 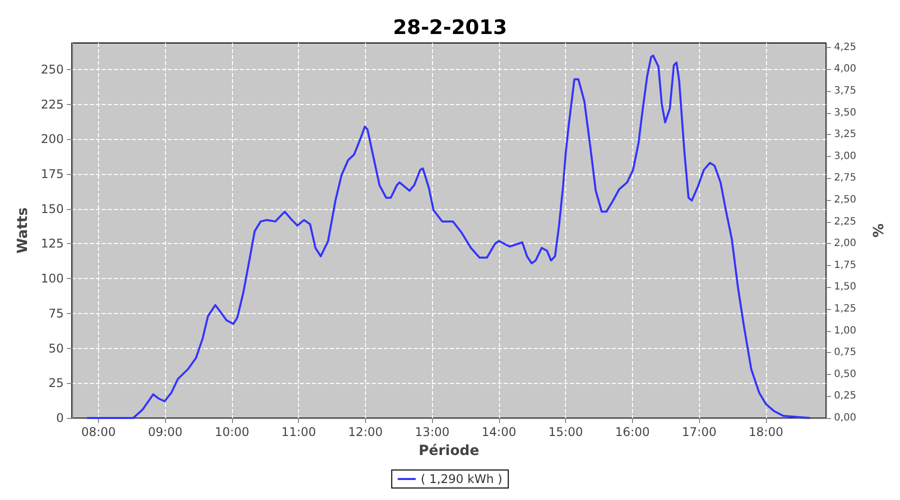 What do you see at coordinates (232, 432) in the screenshot?
I see `x-tick-label: 10:00` at bounding box center [232, 432].